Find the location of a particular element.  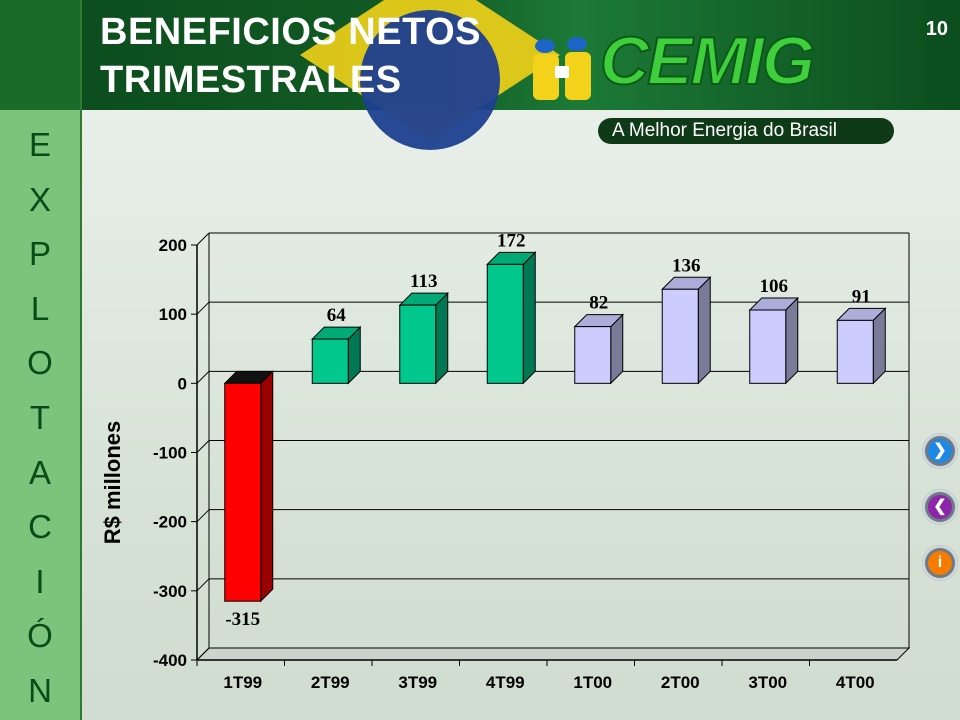

slide-title: BENEFICIOS NETOS TRIMESTRALES is located at coordinates (290, 56).